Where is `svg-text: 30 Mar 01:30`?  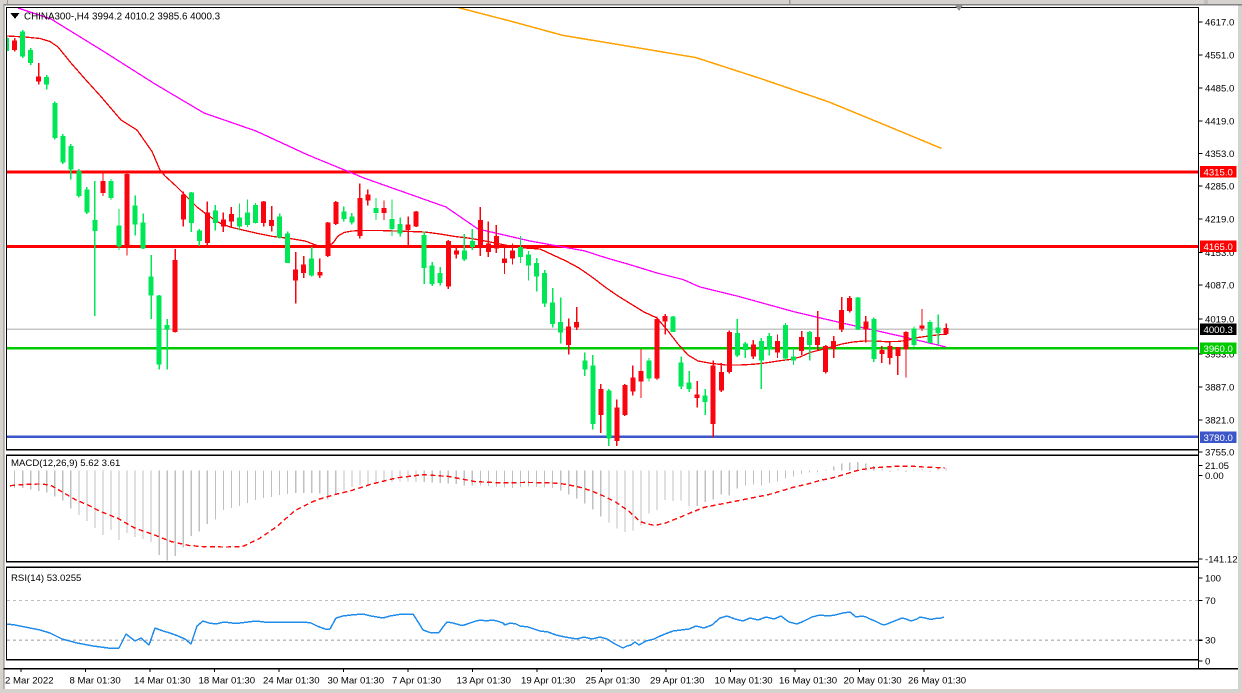 svg-text: 30 Mar 01:30 is located at coordinates (356, 681).